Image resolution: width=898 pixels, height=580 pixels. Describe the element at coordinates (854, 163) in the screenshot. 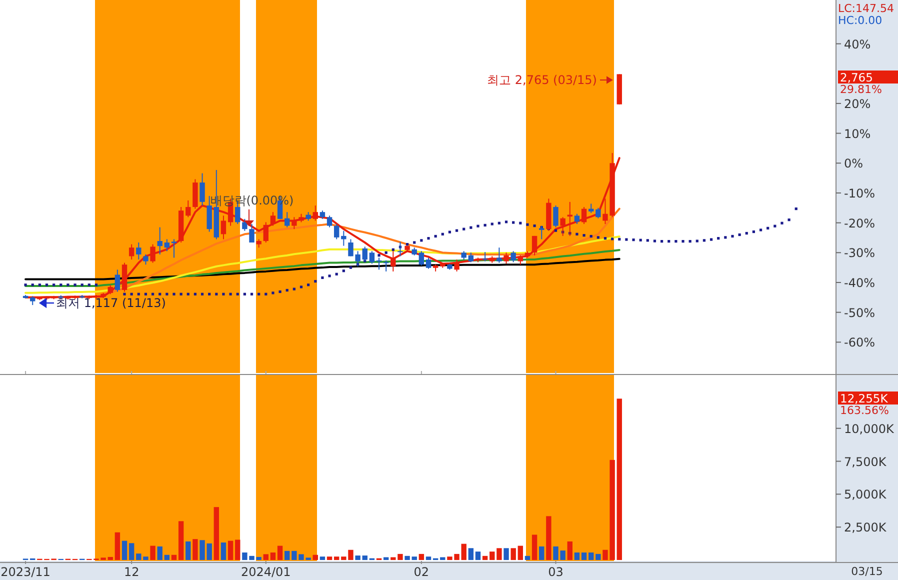

I see `y-tick-label: 0%` at that location.